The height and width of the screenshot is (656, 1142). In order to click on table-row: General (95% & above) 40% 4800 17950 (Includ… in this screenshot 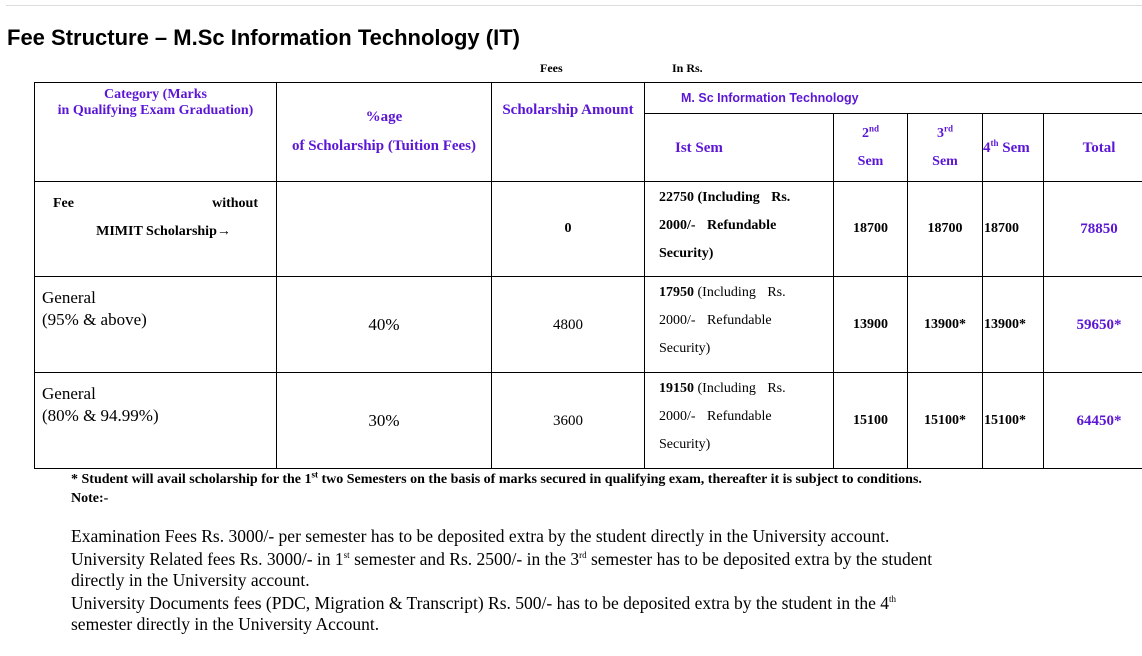, I will do `click(588, 324)`.